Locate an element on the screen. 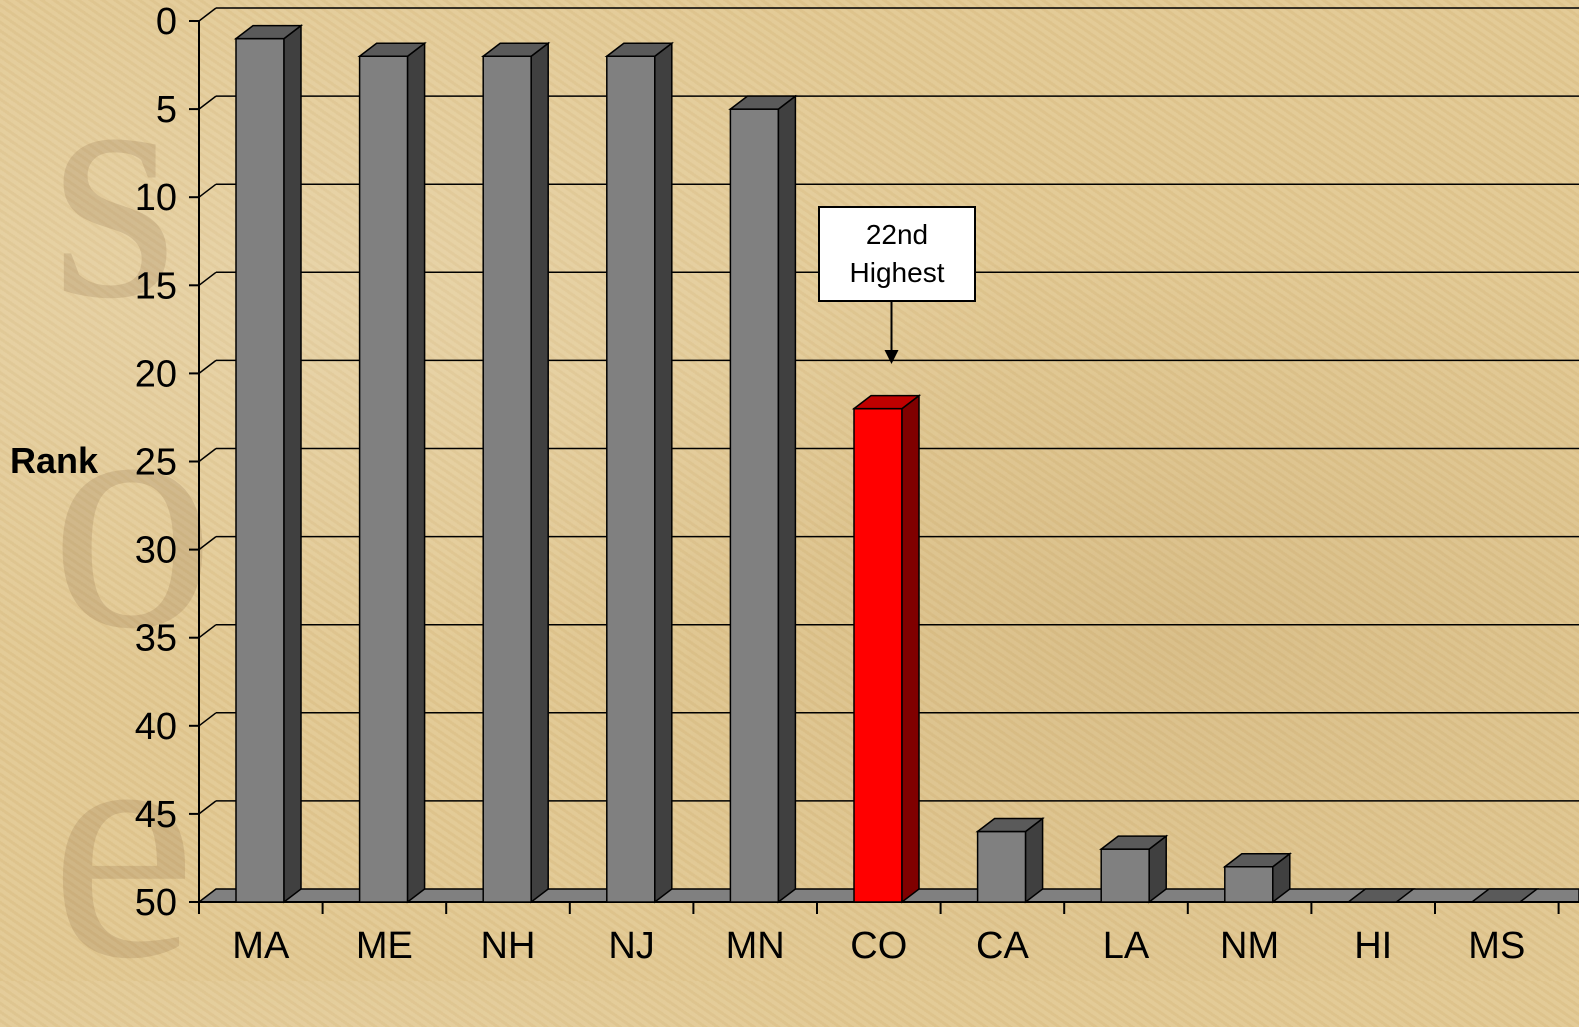  y-tick-label: 0 is located at coordinates (166, 22).